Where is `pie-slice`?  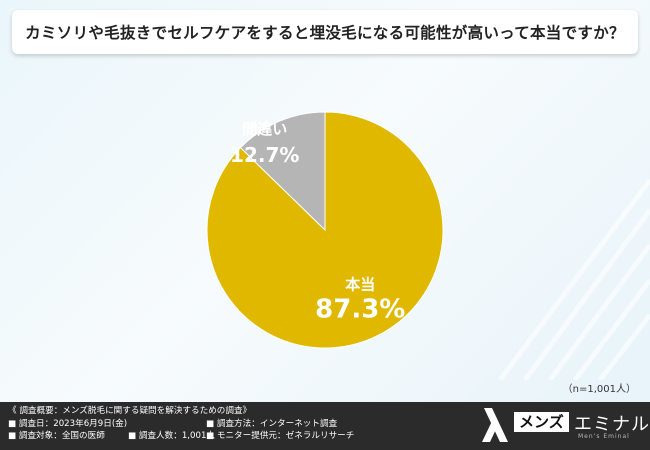 pie-slice is located at coordinates (282, 171).